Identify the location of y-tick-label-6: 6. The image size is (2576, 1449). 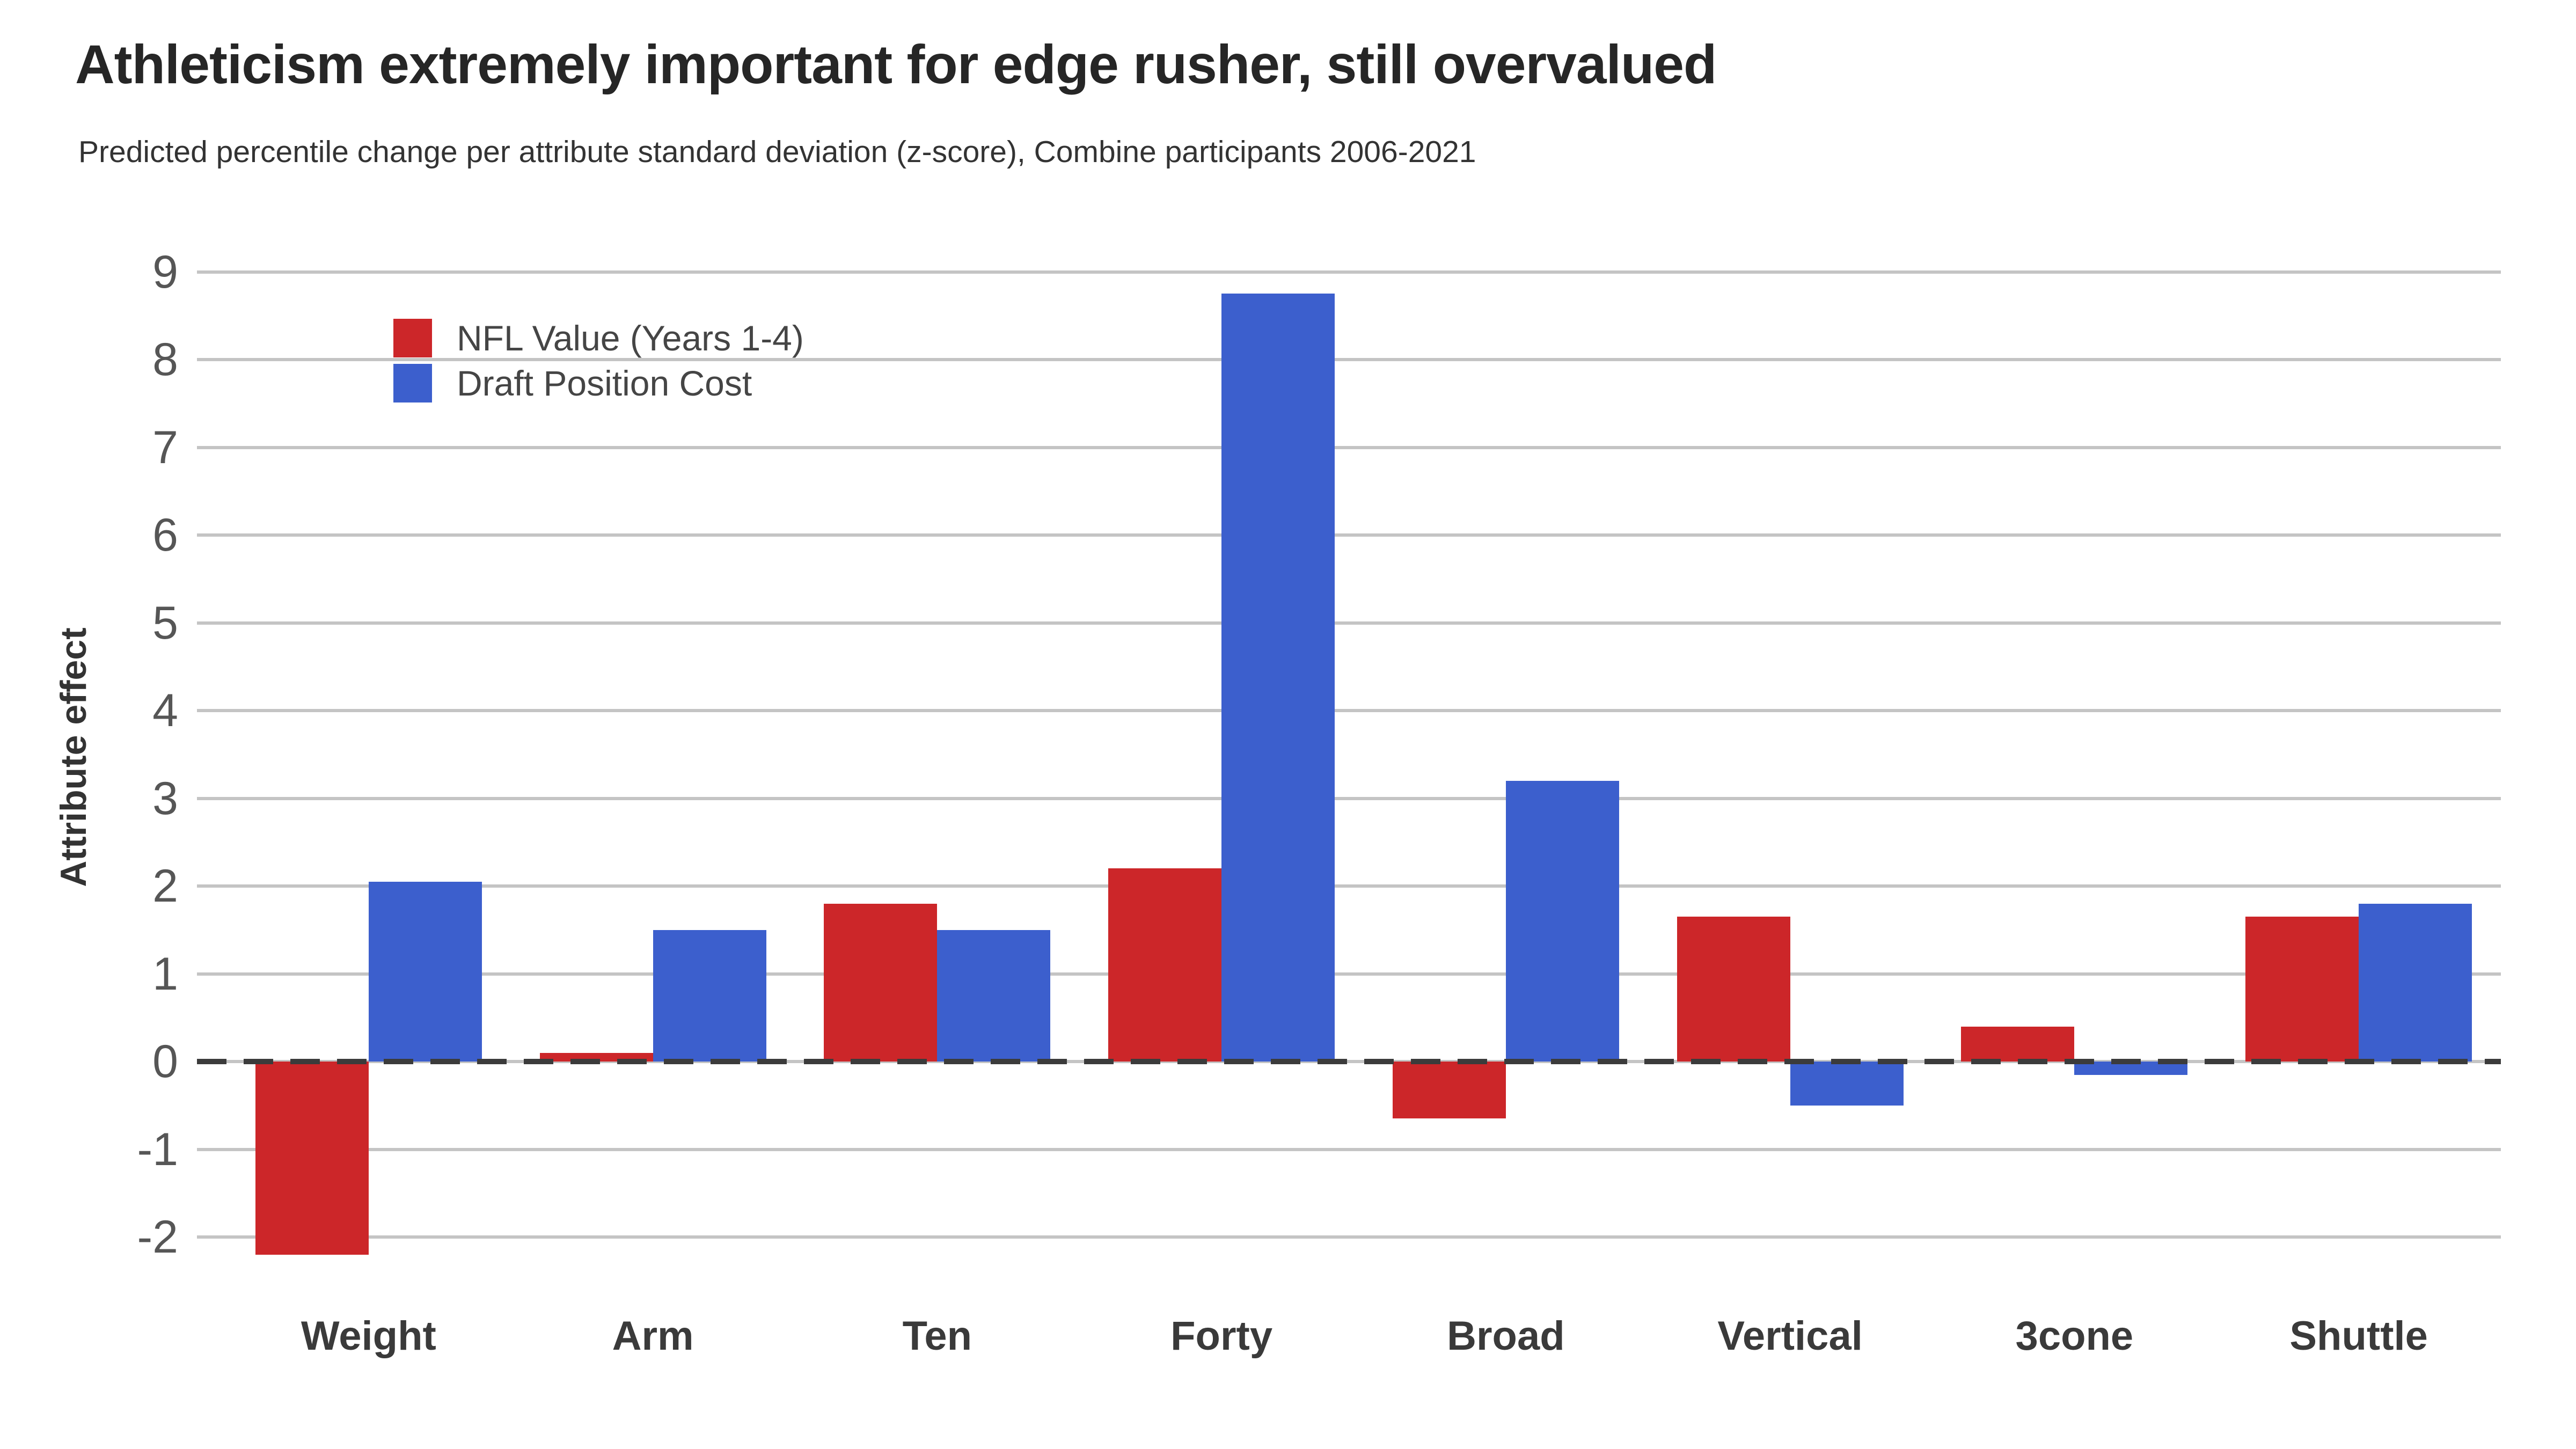
(165, 535).